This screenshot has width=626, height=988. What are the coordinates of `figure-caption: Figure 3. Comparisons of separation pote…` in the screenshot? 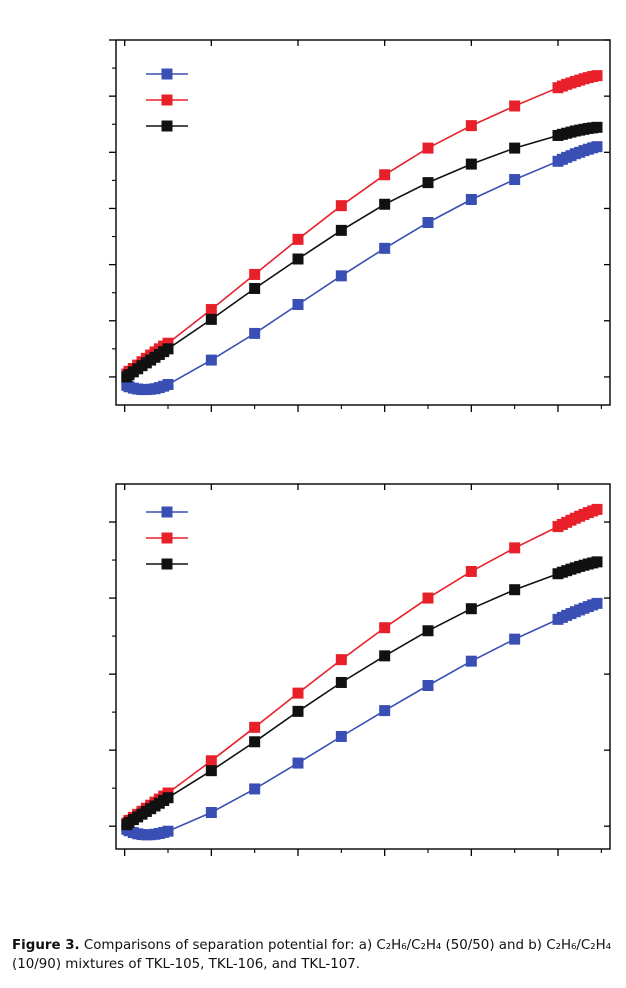 It's located at (314, 955).